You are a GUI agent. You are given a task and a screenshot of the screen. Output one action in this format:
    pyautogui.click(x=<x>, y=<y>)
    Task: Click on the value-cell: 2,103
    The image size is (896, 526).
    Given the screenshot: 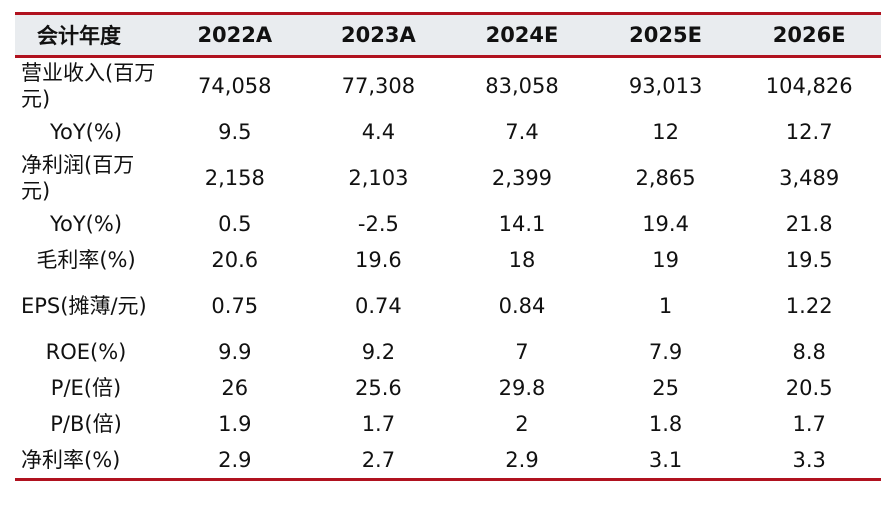 What is the action you would take?
    pyautogui.click(x=378, y=178)
    